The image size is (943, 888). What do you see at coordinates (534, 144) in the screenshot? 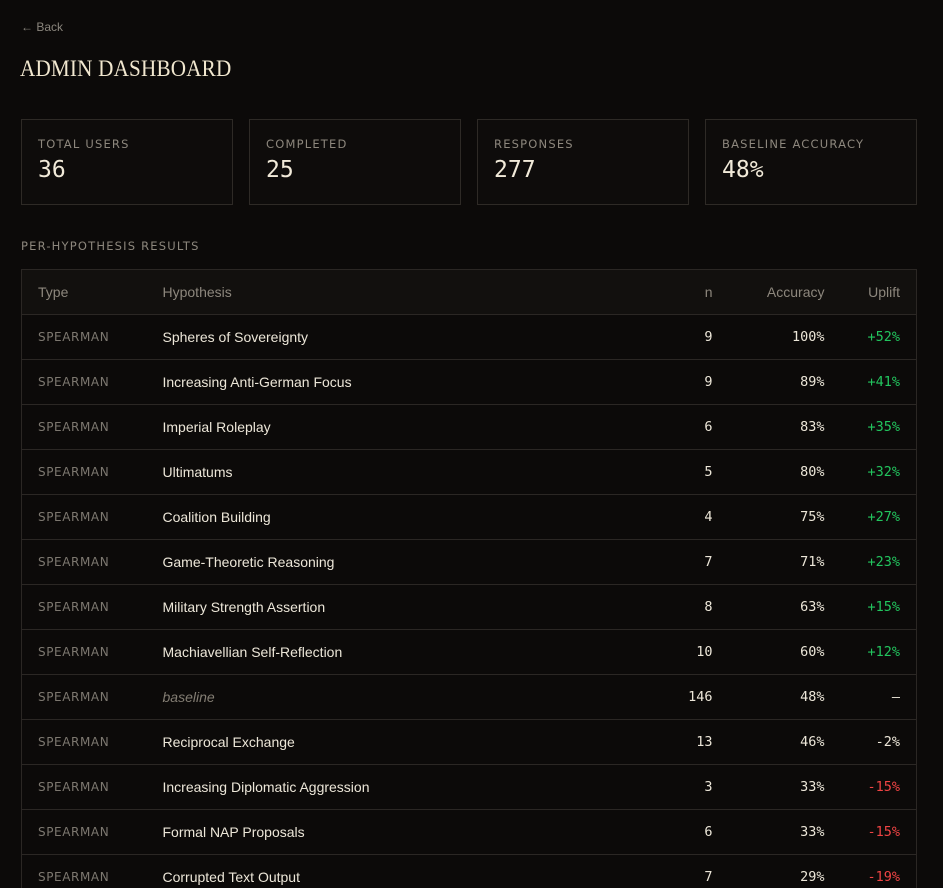
I see `stat-label: RESPONSES` at bounding box center [534, 144].